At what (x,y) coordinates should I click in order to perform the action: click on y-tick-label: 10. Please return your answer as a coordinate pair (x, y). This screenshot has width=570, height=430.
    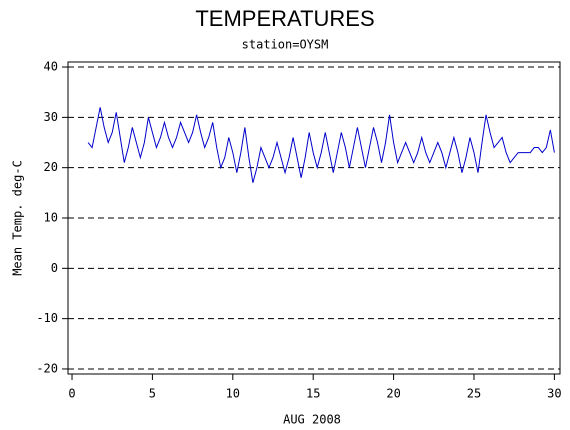
    Looking at the image, I should click on (51, 218).